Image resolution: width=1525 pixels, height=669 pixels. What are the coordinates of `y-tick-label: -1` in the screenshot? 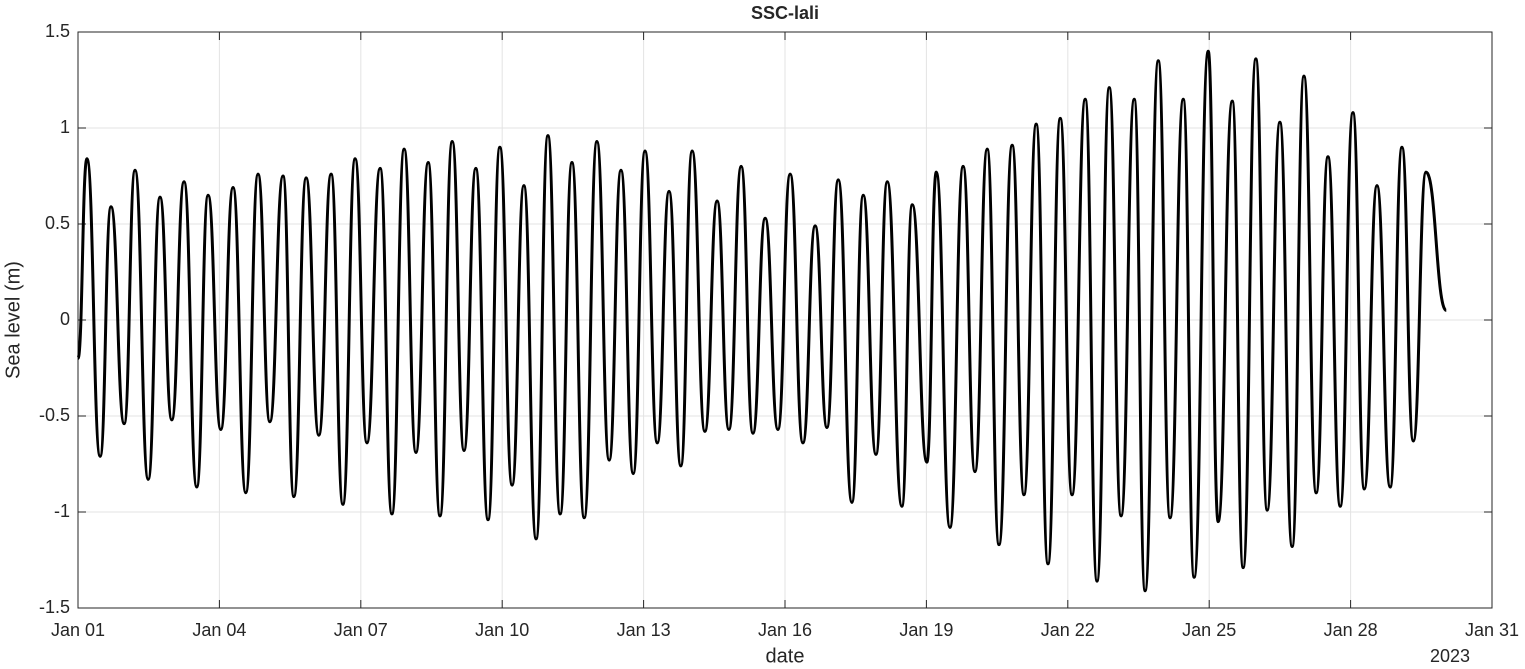 It's located at (62, 511).